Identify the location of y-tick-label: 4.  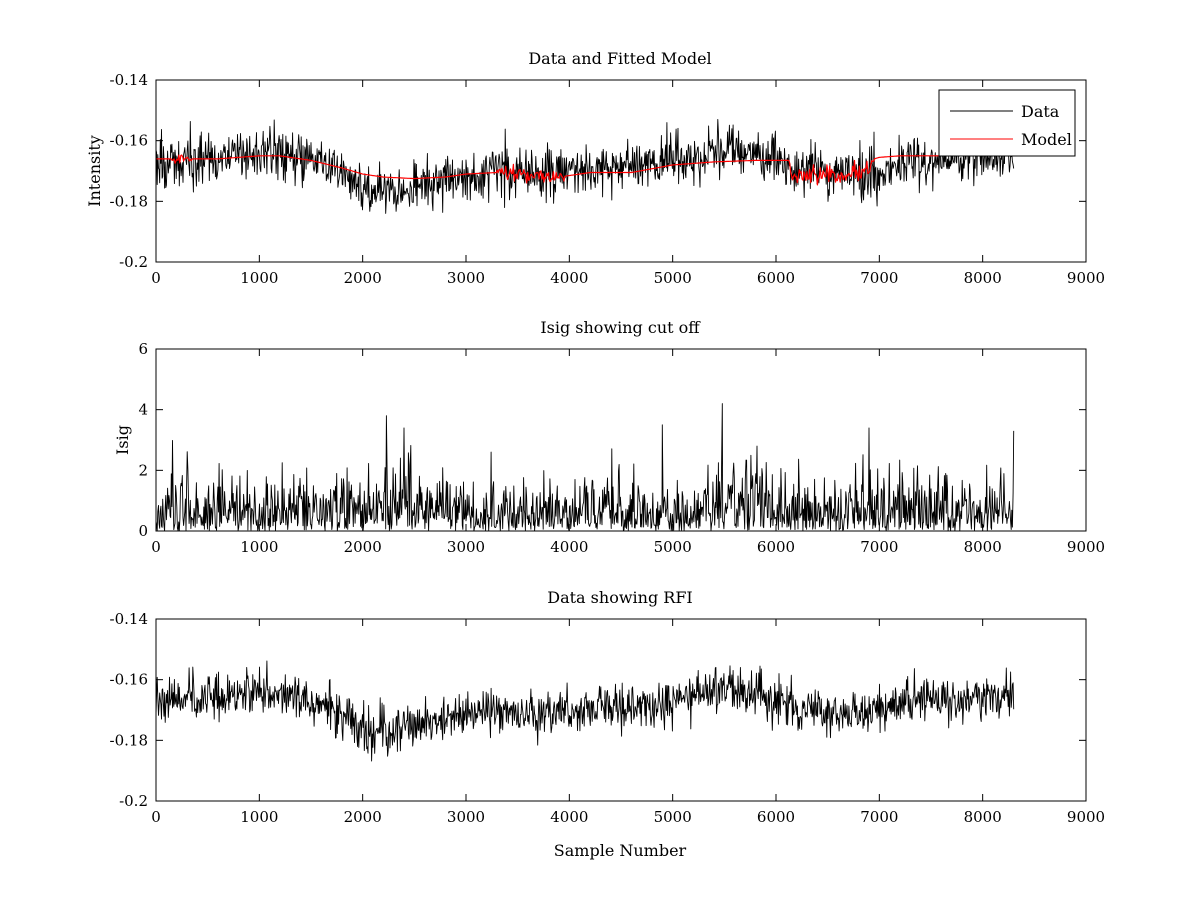
(143, 410).